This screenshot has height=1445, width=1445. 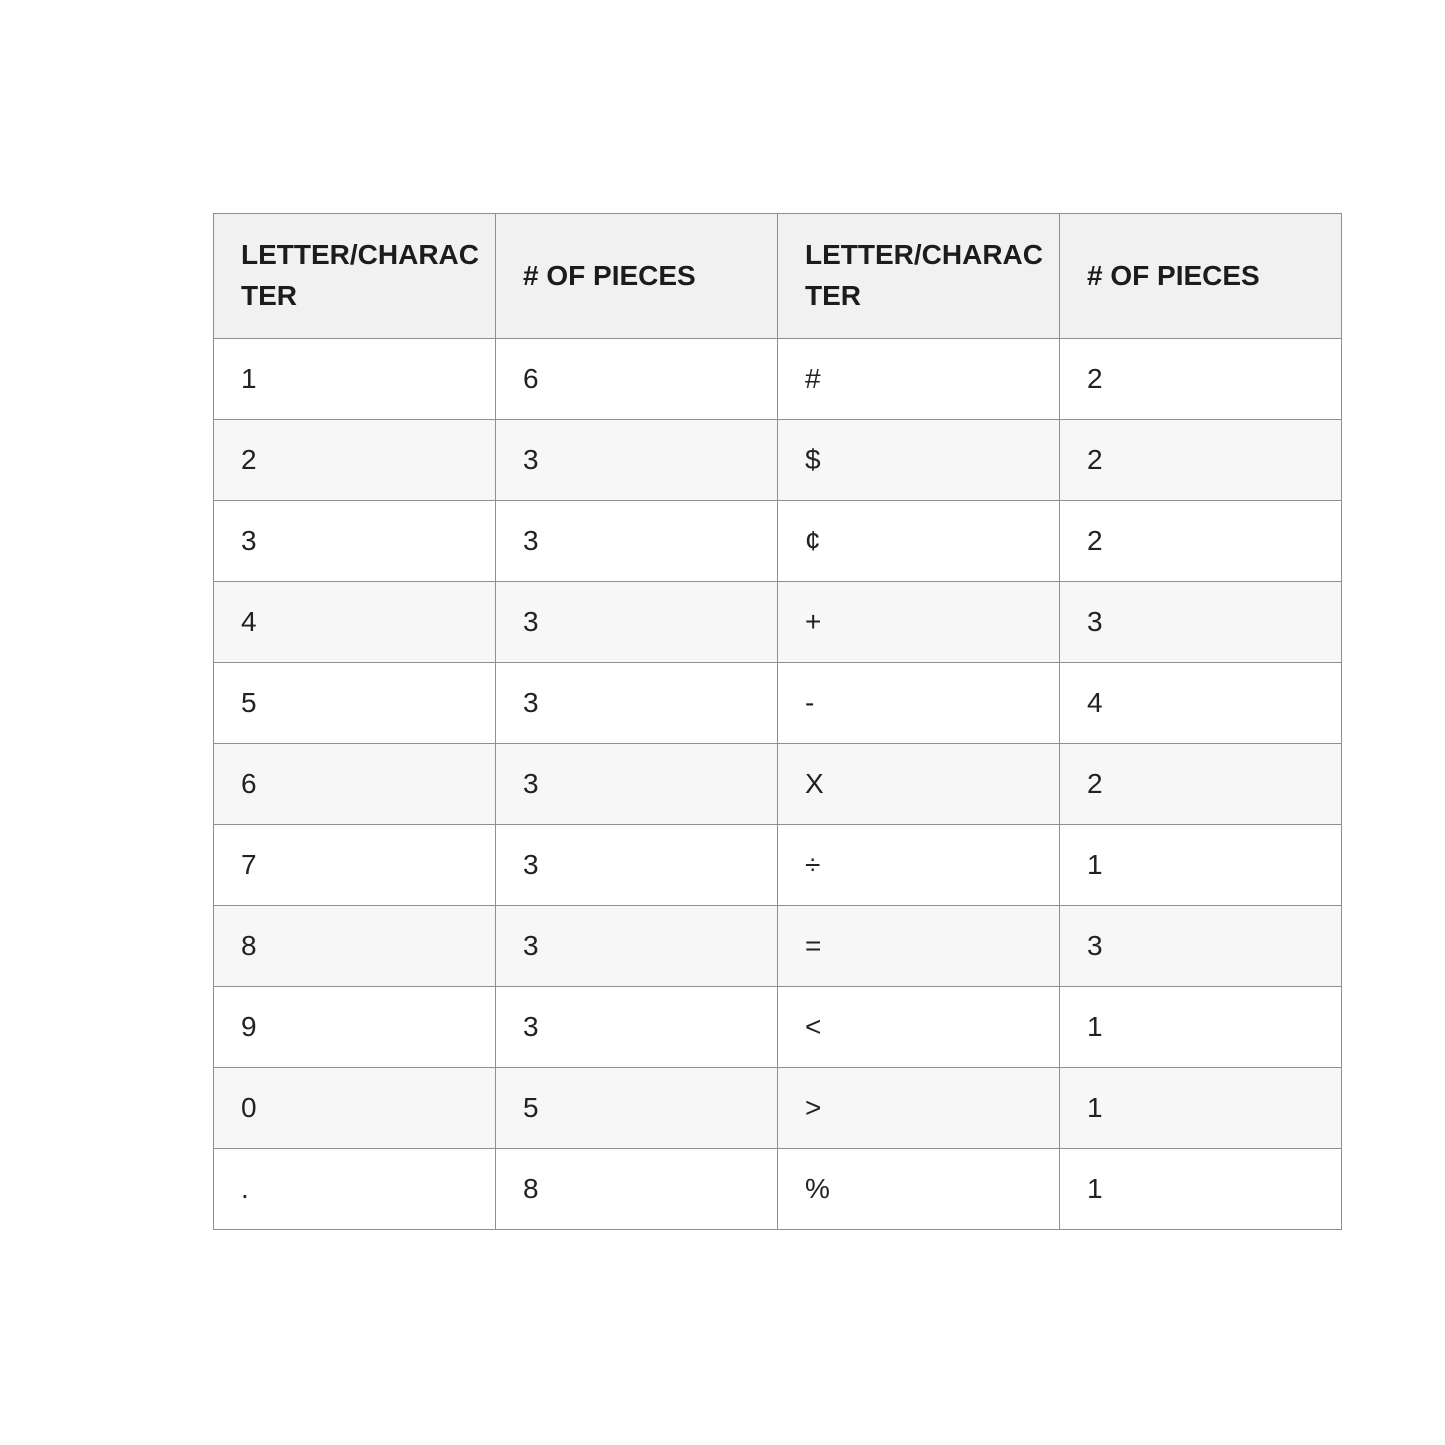 What do you see at coordinates (1200, 276) in the screenshot?
I see `header-num-pieces-right: # OF PIECES` at bounding box center [1200, 276].